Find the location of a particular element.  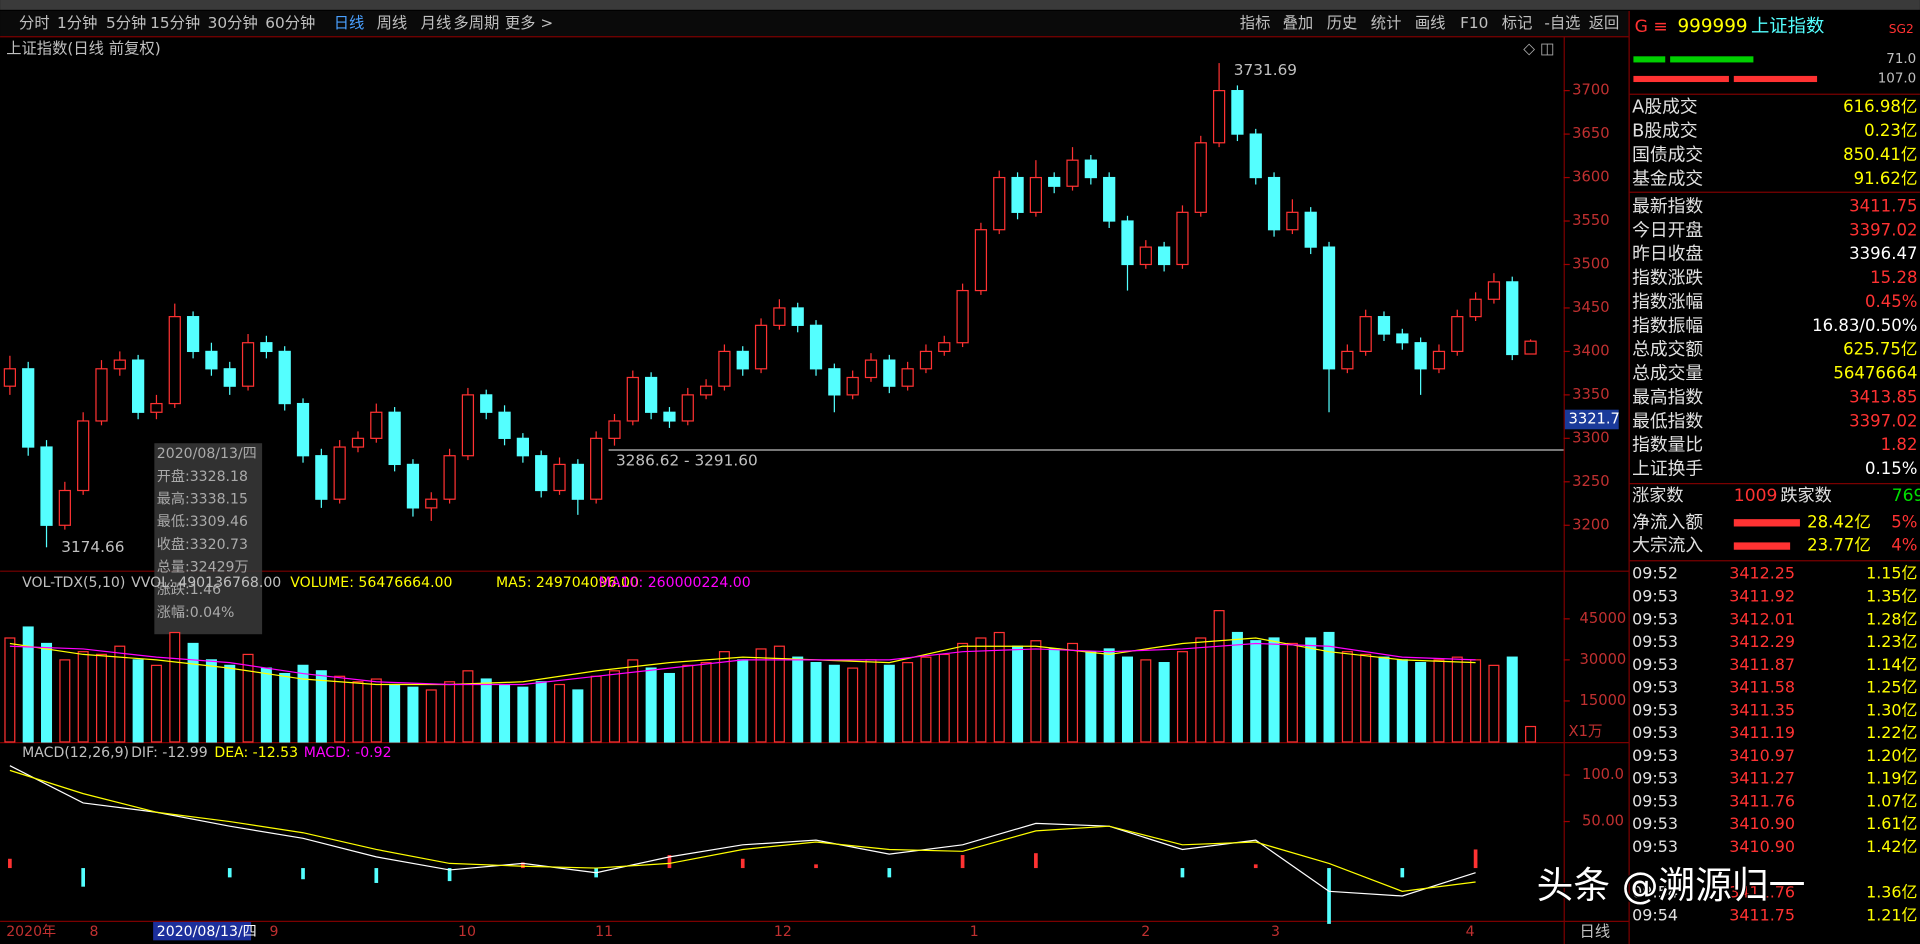

tool-button: 统计 is located at coordinates (1386, 23).